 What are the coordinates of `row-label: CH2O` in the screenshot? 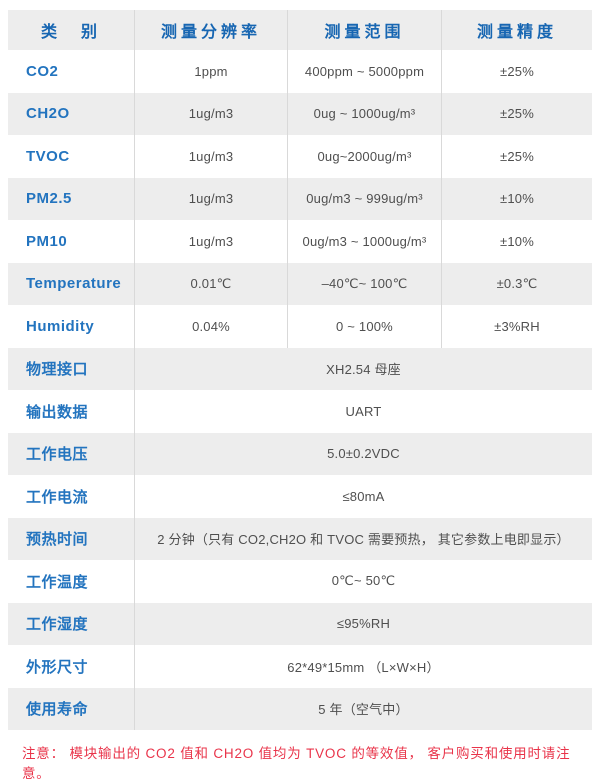 It's located at (71, 113).